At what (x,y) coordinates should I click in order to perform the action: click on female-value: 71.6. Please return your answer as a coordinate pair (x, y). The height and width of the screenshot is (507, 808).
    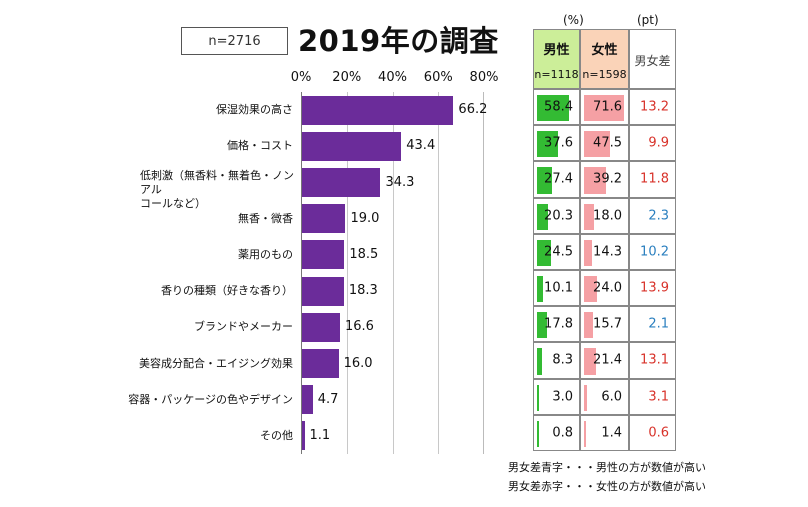
    Looking at the image, I should click on (607, 107).